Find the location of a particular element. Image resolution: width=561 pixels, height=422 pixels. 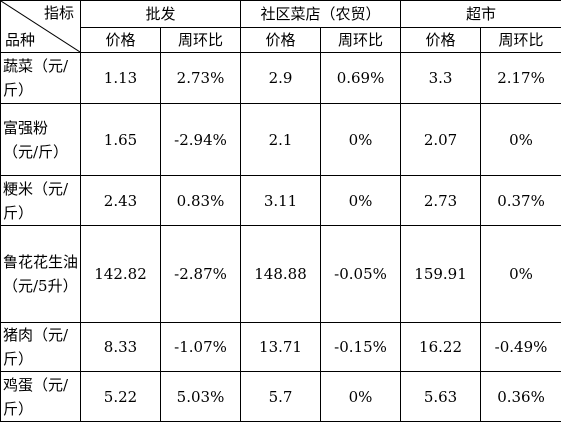

item-name: 鸡蛋（元/斤） is located at coordinates (41, 397).